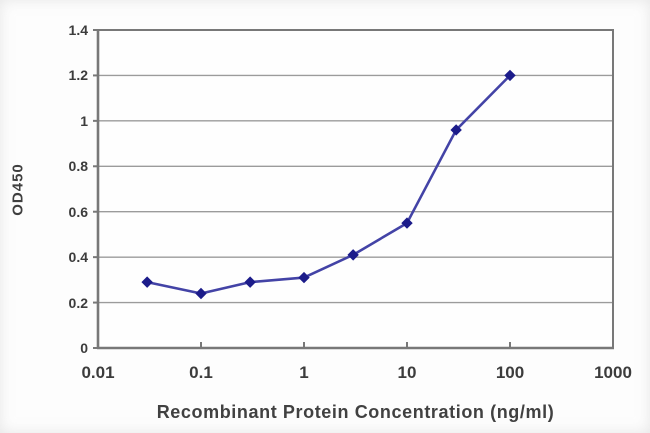  What do you see at coordinates (78, 302) in the screenshot?
I see `y-tick-label: 0.2` at bounding box center [78, 302].